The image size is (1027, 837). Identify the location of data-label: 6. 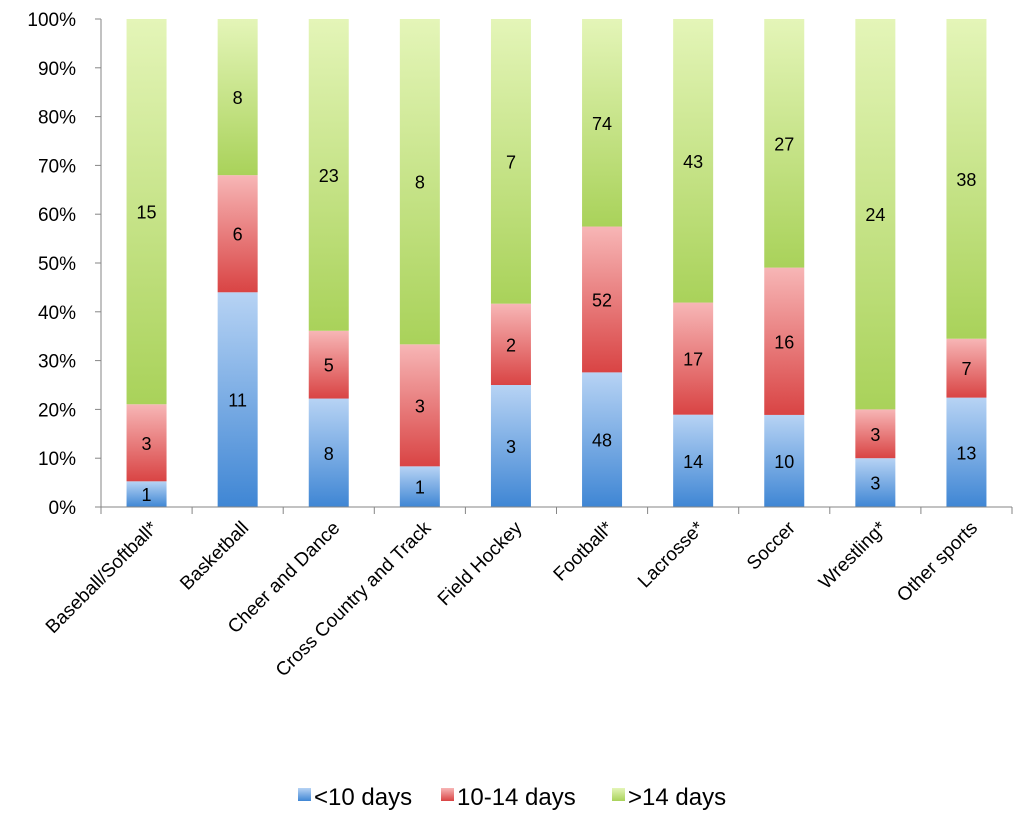
(238, 235).